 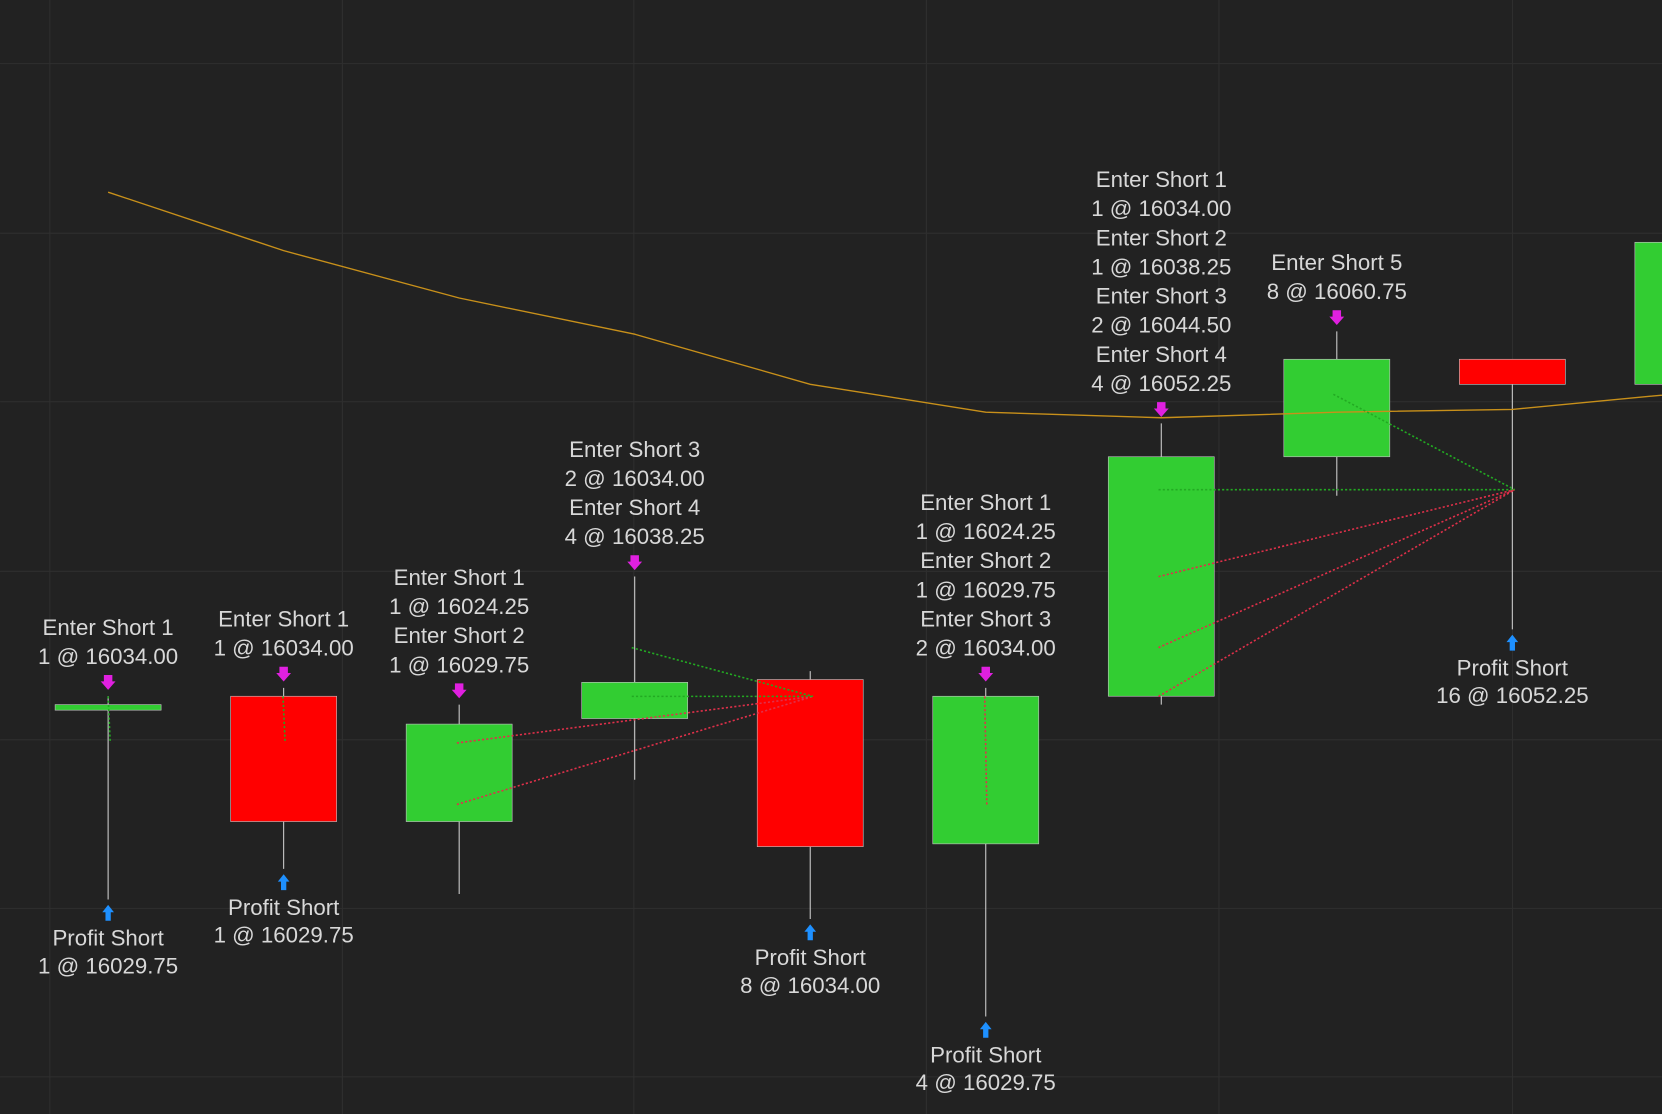 What do you see at coordinates (635, 536) in the screenshot?
I see `entry-label: 4 @ 16038.25` at bounding box center [635, 536].